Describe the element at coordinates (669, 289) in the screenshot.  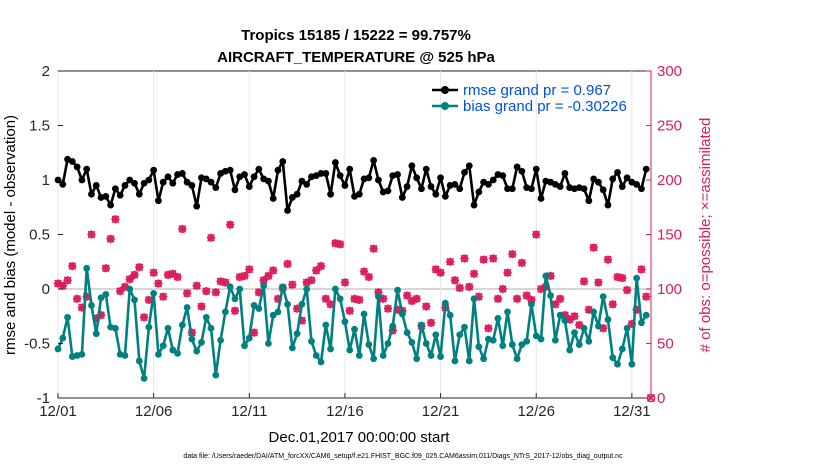
I see `y2-tick-label: 100` at that location.